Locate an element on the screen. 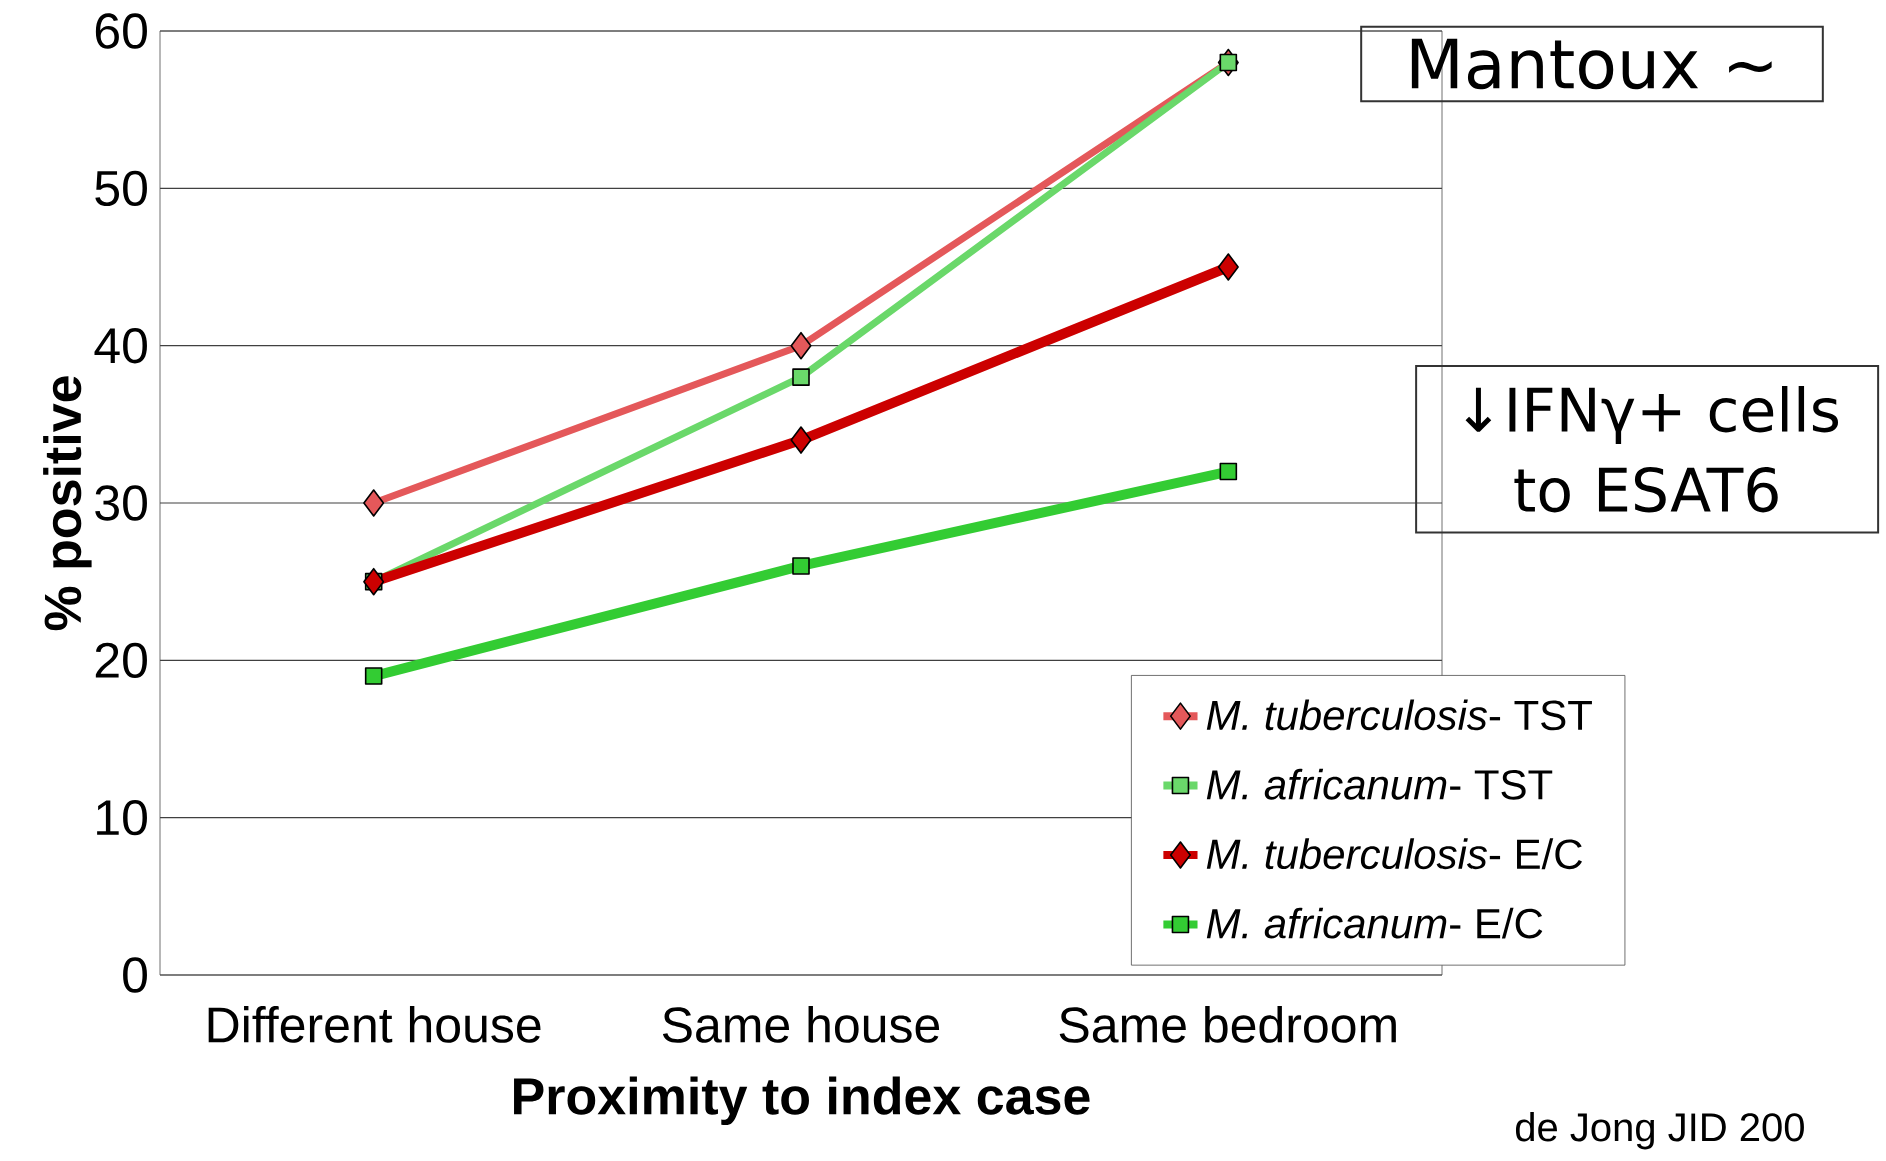  x-tick-label: Different house is located at coordinates (374, 1024).